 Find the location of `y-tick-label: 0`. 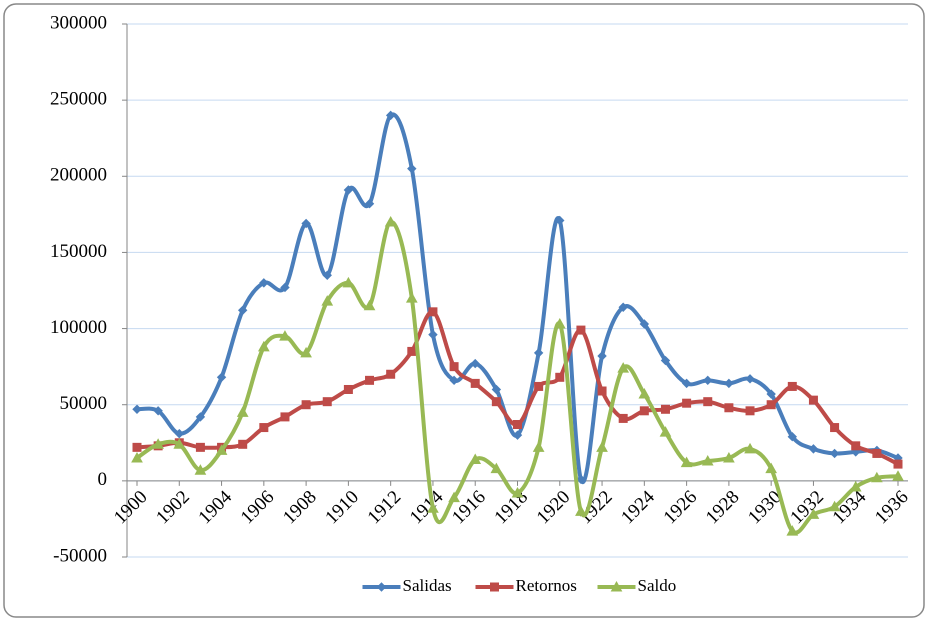

y-tick-label: 0 is located at coordinates (103, 479).